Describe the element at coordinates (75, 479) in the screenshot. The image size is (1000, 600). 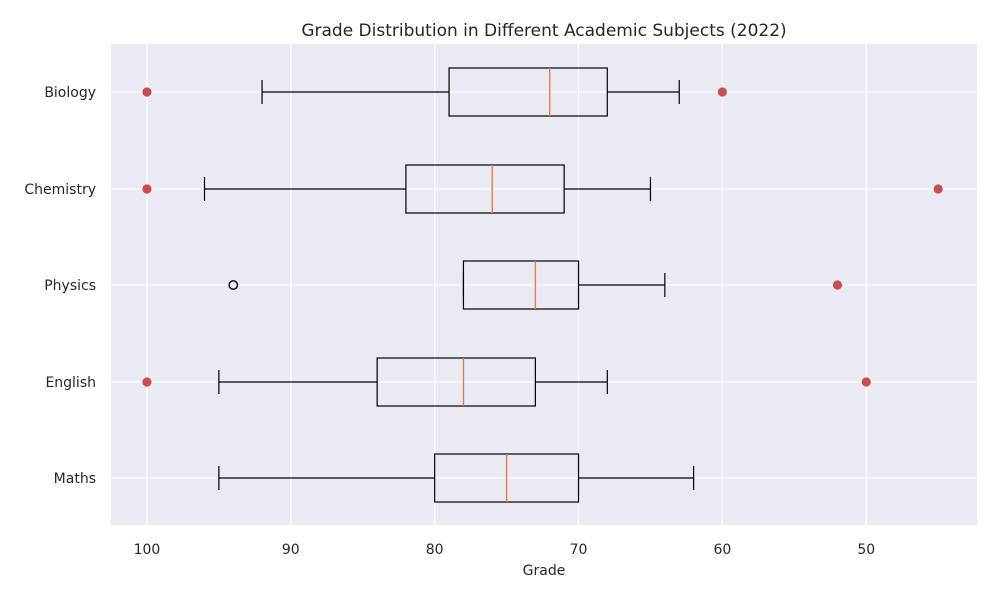
I see `y-tick-label: Maths` at that location.